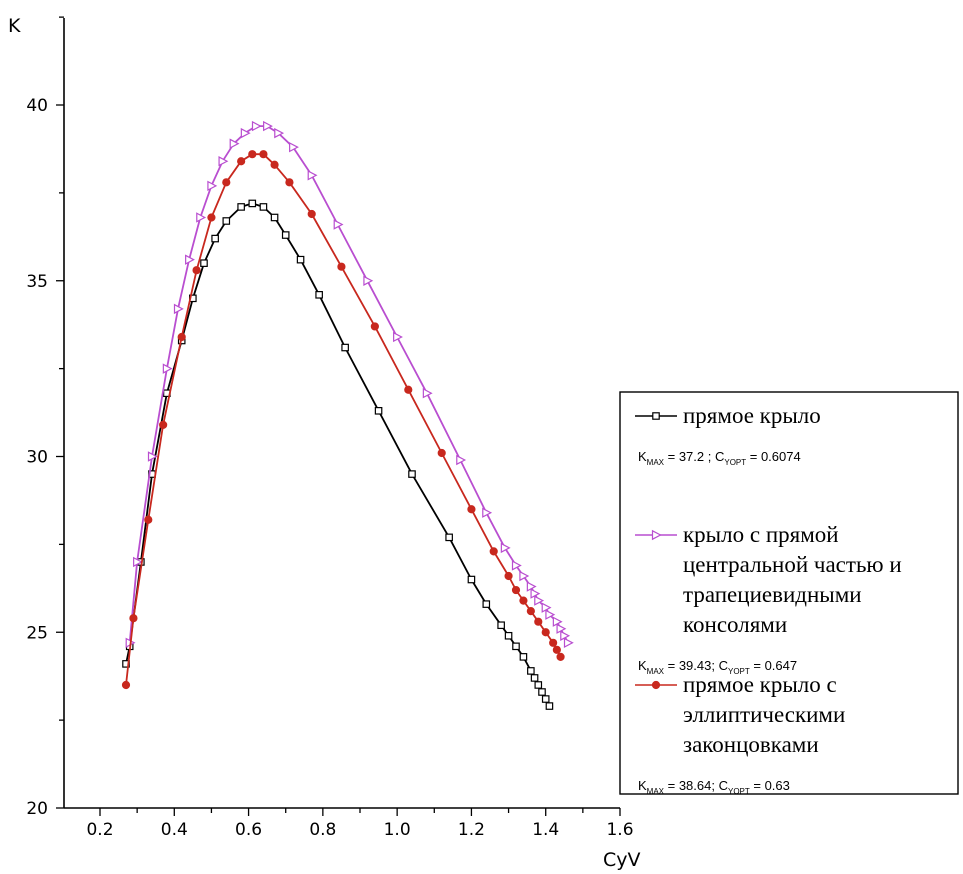 The height and width of the screenshot is (874, 963). What do you see at coordinates (764, 714) in the screenshot?
I see `legend-label: прямое крыло с эллиптическими законцовками` at bounding box center [764, 714].